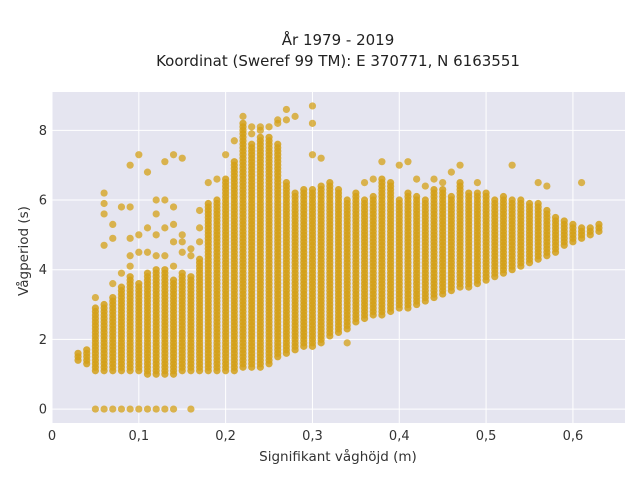  Describe the element at coordinates (338, 39) in the screenshot. I see `chart-title-line-1: År 1979 - 2019` at that location.